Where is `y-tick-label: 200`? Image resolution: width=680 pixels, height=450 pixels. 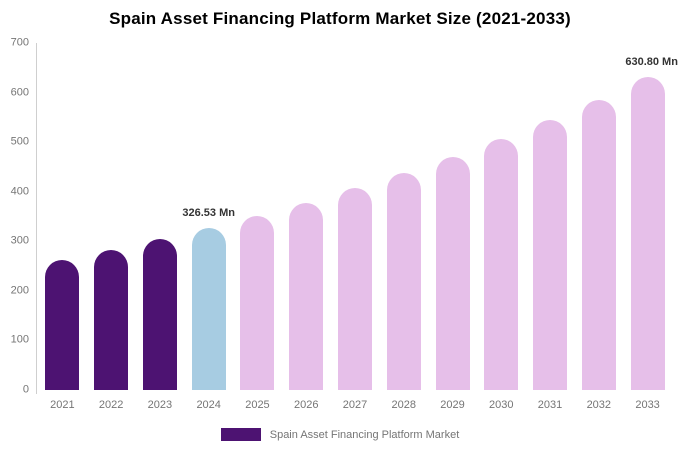
y-tick-label: 200 is located at coordinates (19, 290).